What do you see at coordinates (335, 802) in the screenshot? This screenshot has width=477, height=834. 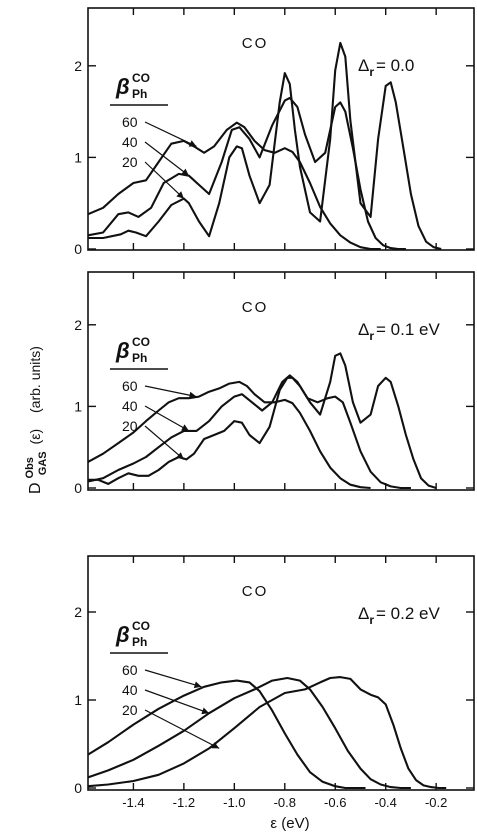 I see `x-tick-label: -0.6` at bounding box center [335, 802].